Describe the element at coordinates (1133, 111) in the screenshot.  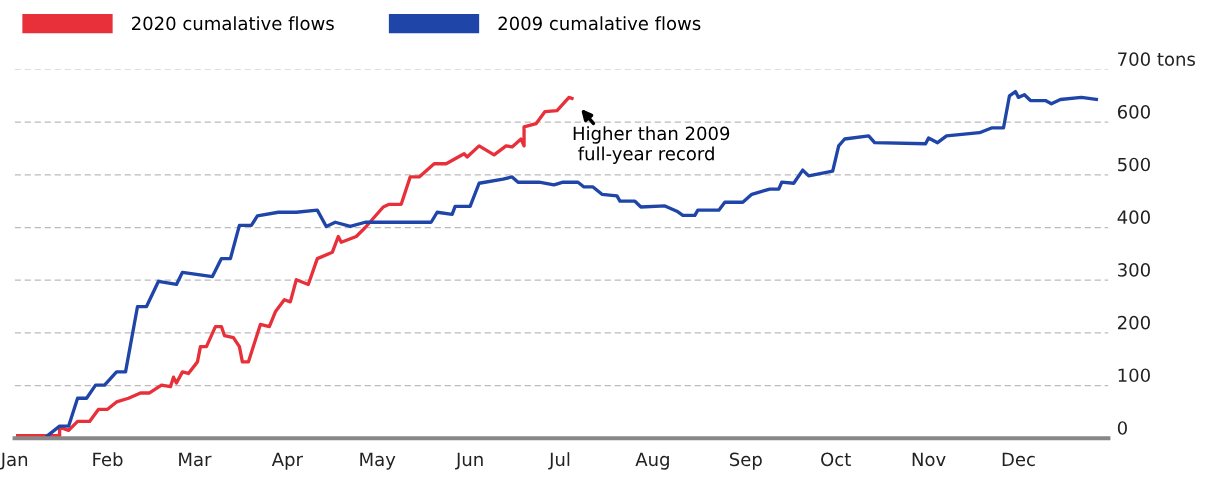
I see `y-tick-label: 600` at that location.